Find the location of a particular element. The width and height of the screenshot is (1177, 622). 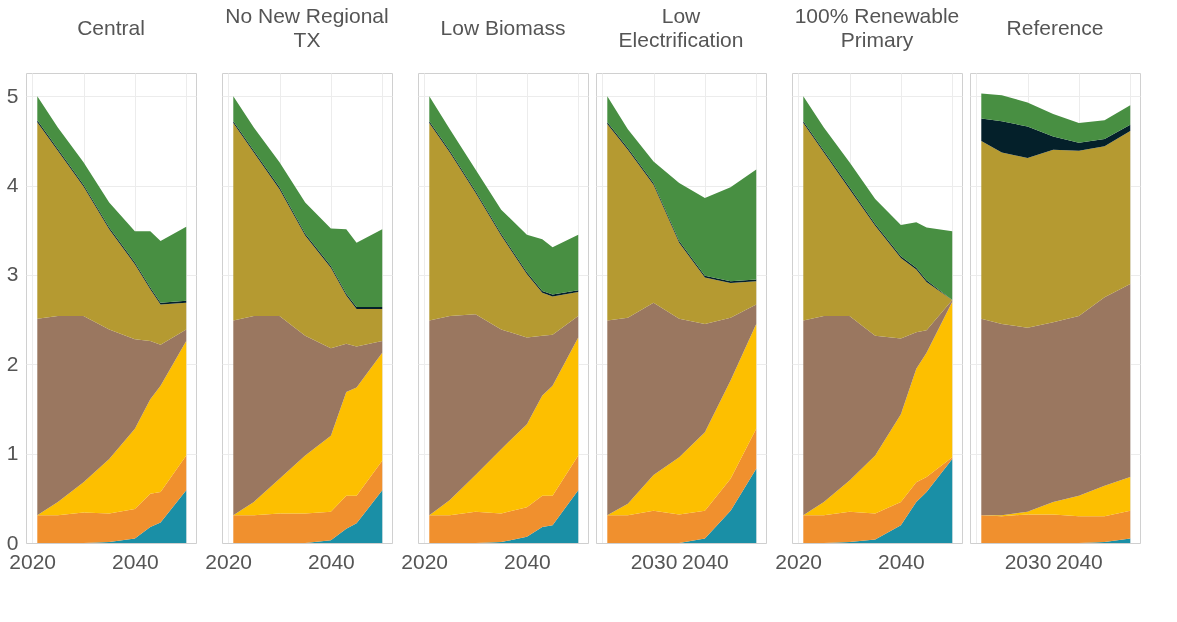

y-tick-label: 1 is located at coordinates (12, 453).